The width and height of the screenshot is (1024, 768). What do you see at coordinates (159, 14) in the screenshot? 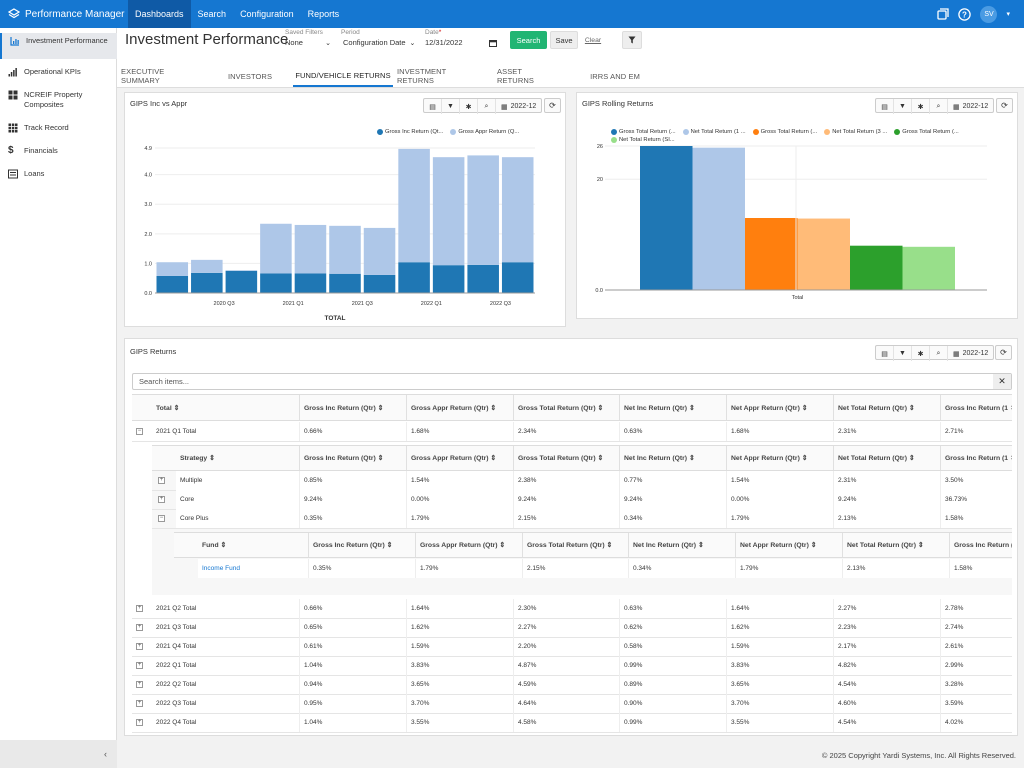
I see `nav-dashboards: Dashboards` at bounding box center [159, 14].